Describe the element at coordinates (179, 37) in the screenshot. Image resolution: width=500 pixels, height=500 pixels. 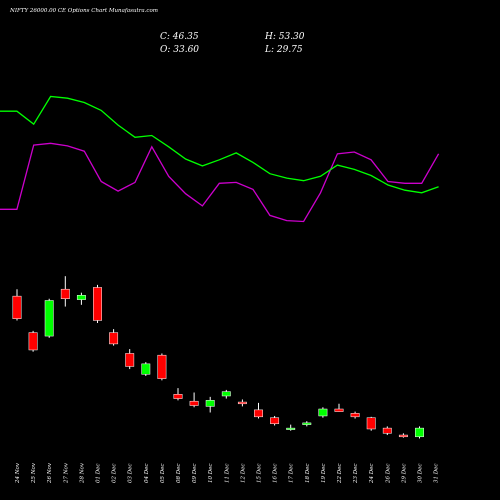
I see `close-value: C: 46.35` at that location.